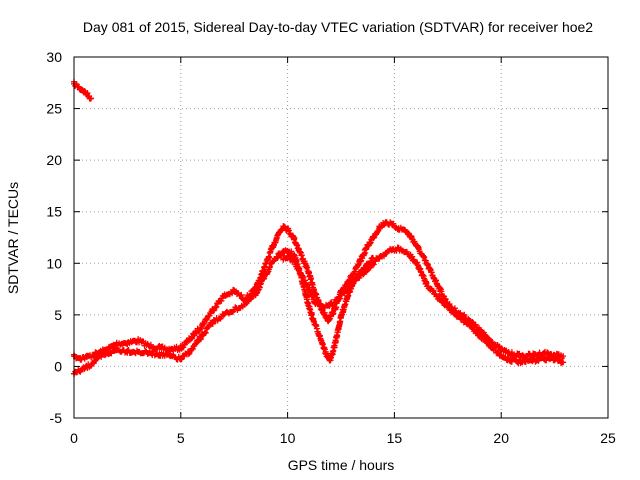 The height and width of the screenshot is (480, 640). I want to click on x-tick-label: 10, so click(288, 438).